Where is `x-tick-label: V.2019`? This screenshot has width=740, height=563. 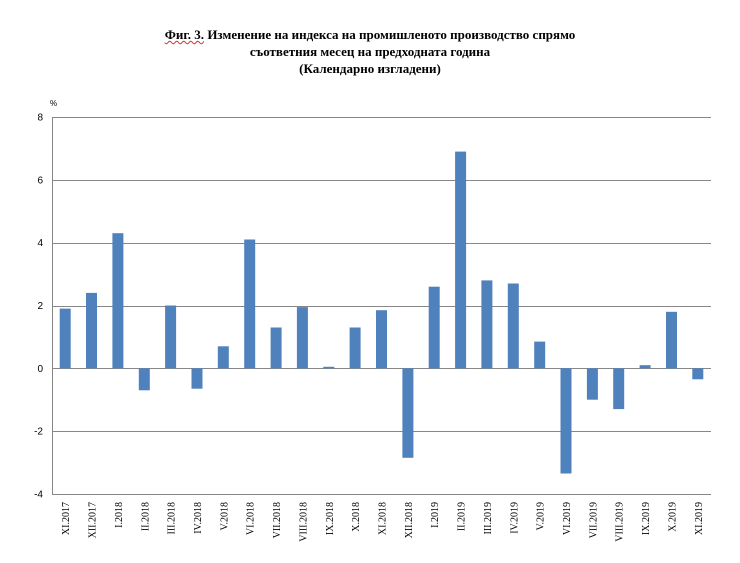
x-tick-label: V.2019 is located at coordinates (541, 516).